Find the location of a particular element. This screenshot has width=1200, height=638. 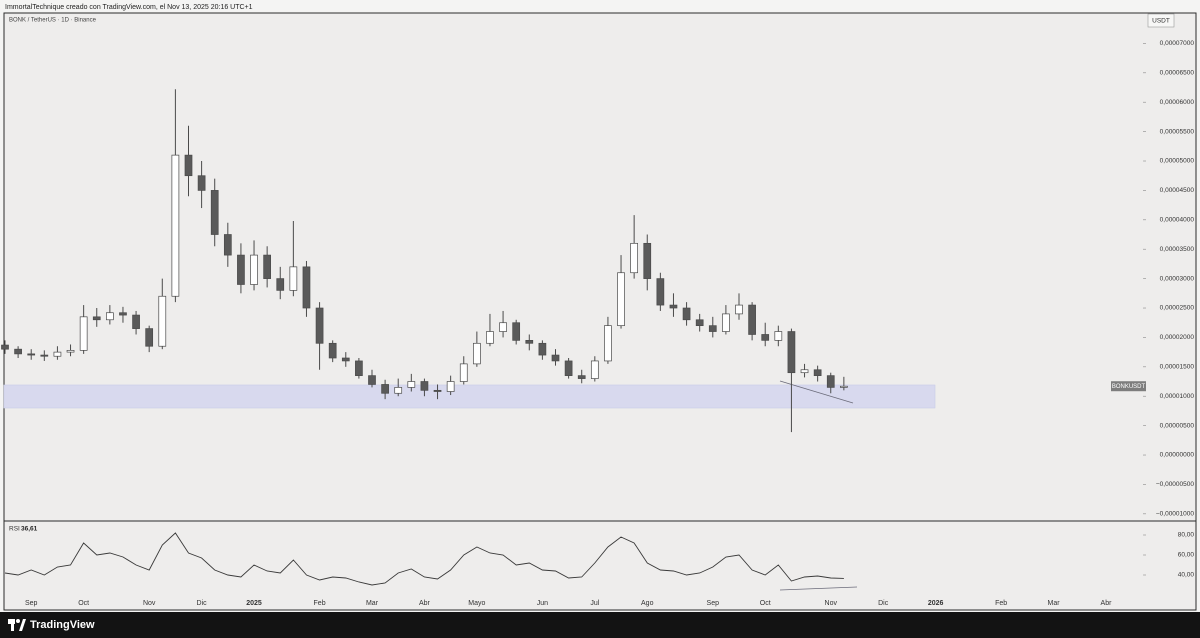

x-tick-label: Jun is located at coordinates (542, 603).